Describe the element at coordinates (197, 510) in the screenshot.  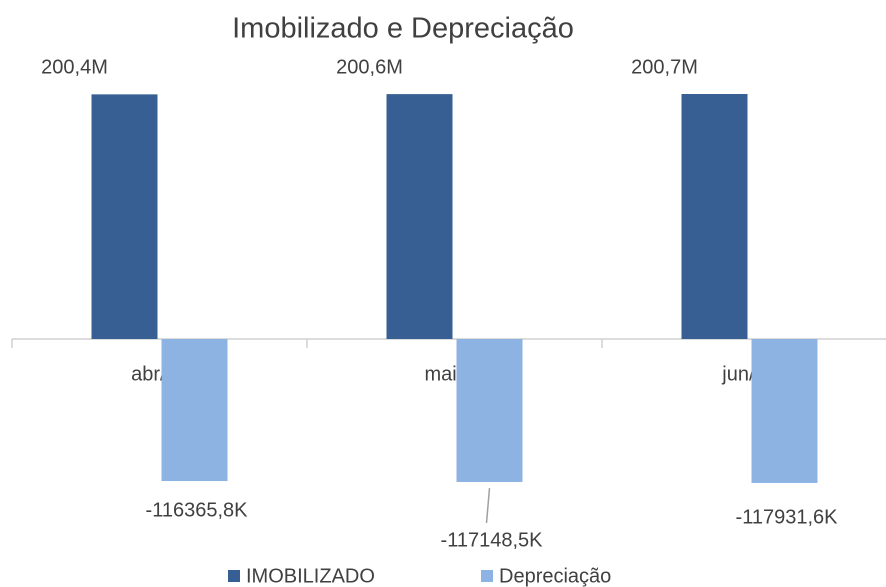
I see `data-label: -116365,8K` at that location.